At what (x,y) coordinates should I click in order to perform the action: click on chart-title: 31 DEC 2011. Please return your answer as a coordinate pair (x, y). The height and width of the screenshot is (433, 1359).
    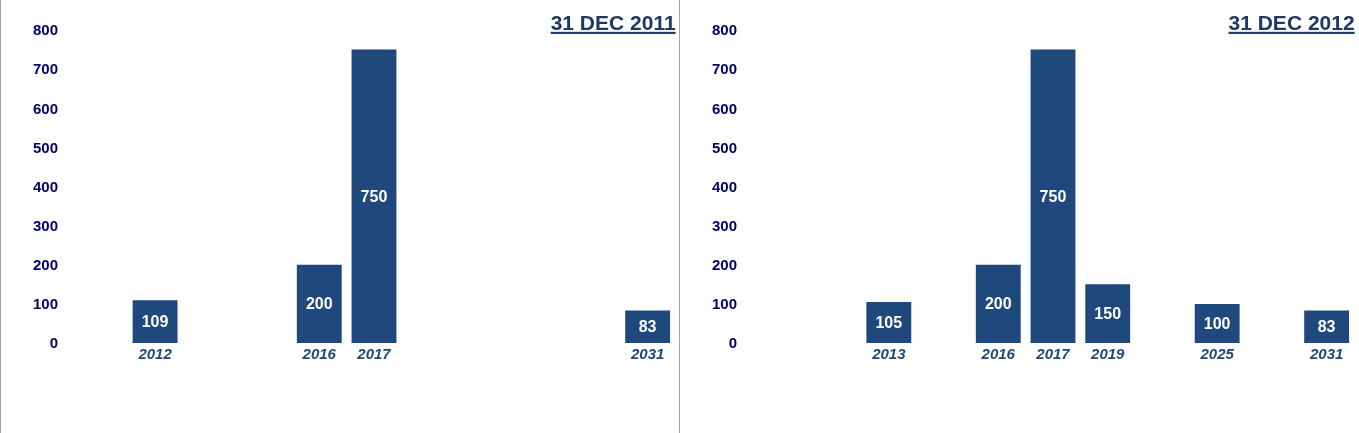
    Looking at the image, I should click on (613, 22).